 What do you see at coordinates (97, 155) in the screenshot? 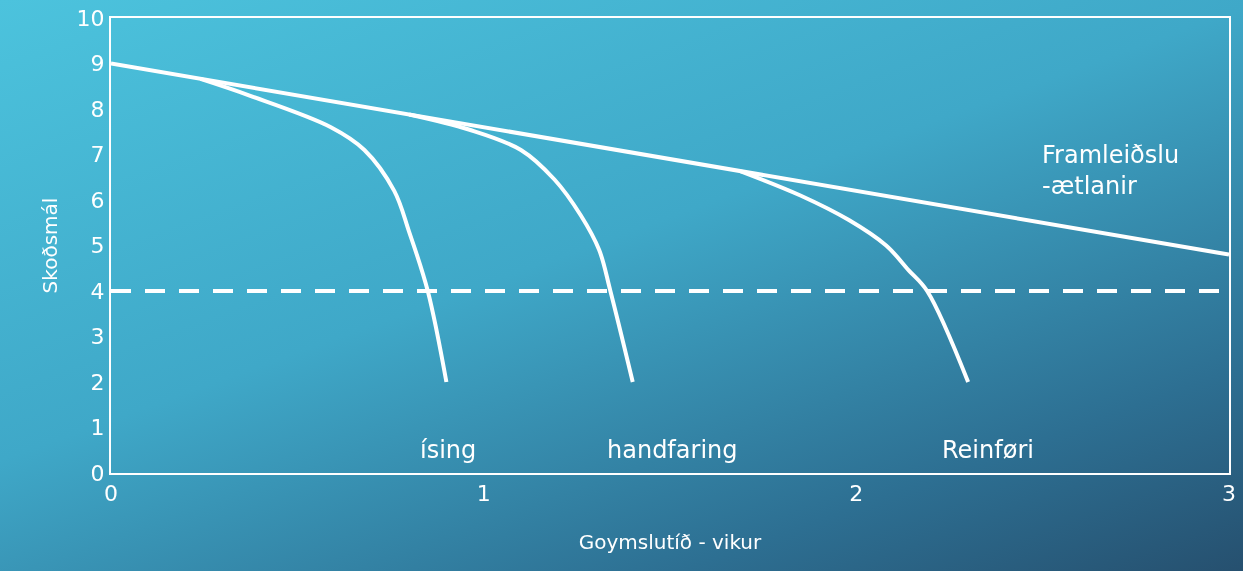
I see `y-tick-label: 7` at bounding box center [97, 155].